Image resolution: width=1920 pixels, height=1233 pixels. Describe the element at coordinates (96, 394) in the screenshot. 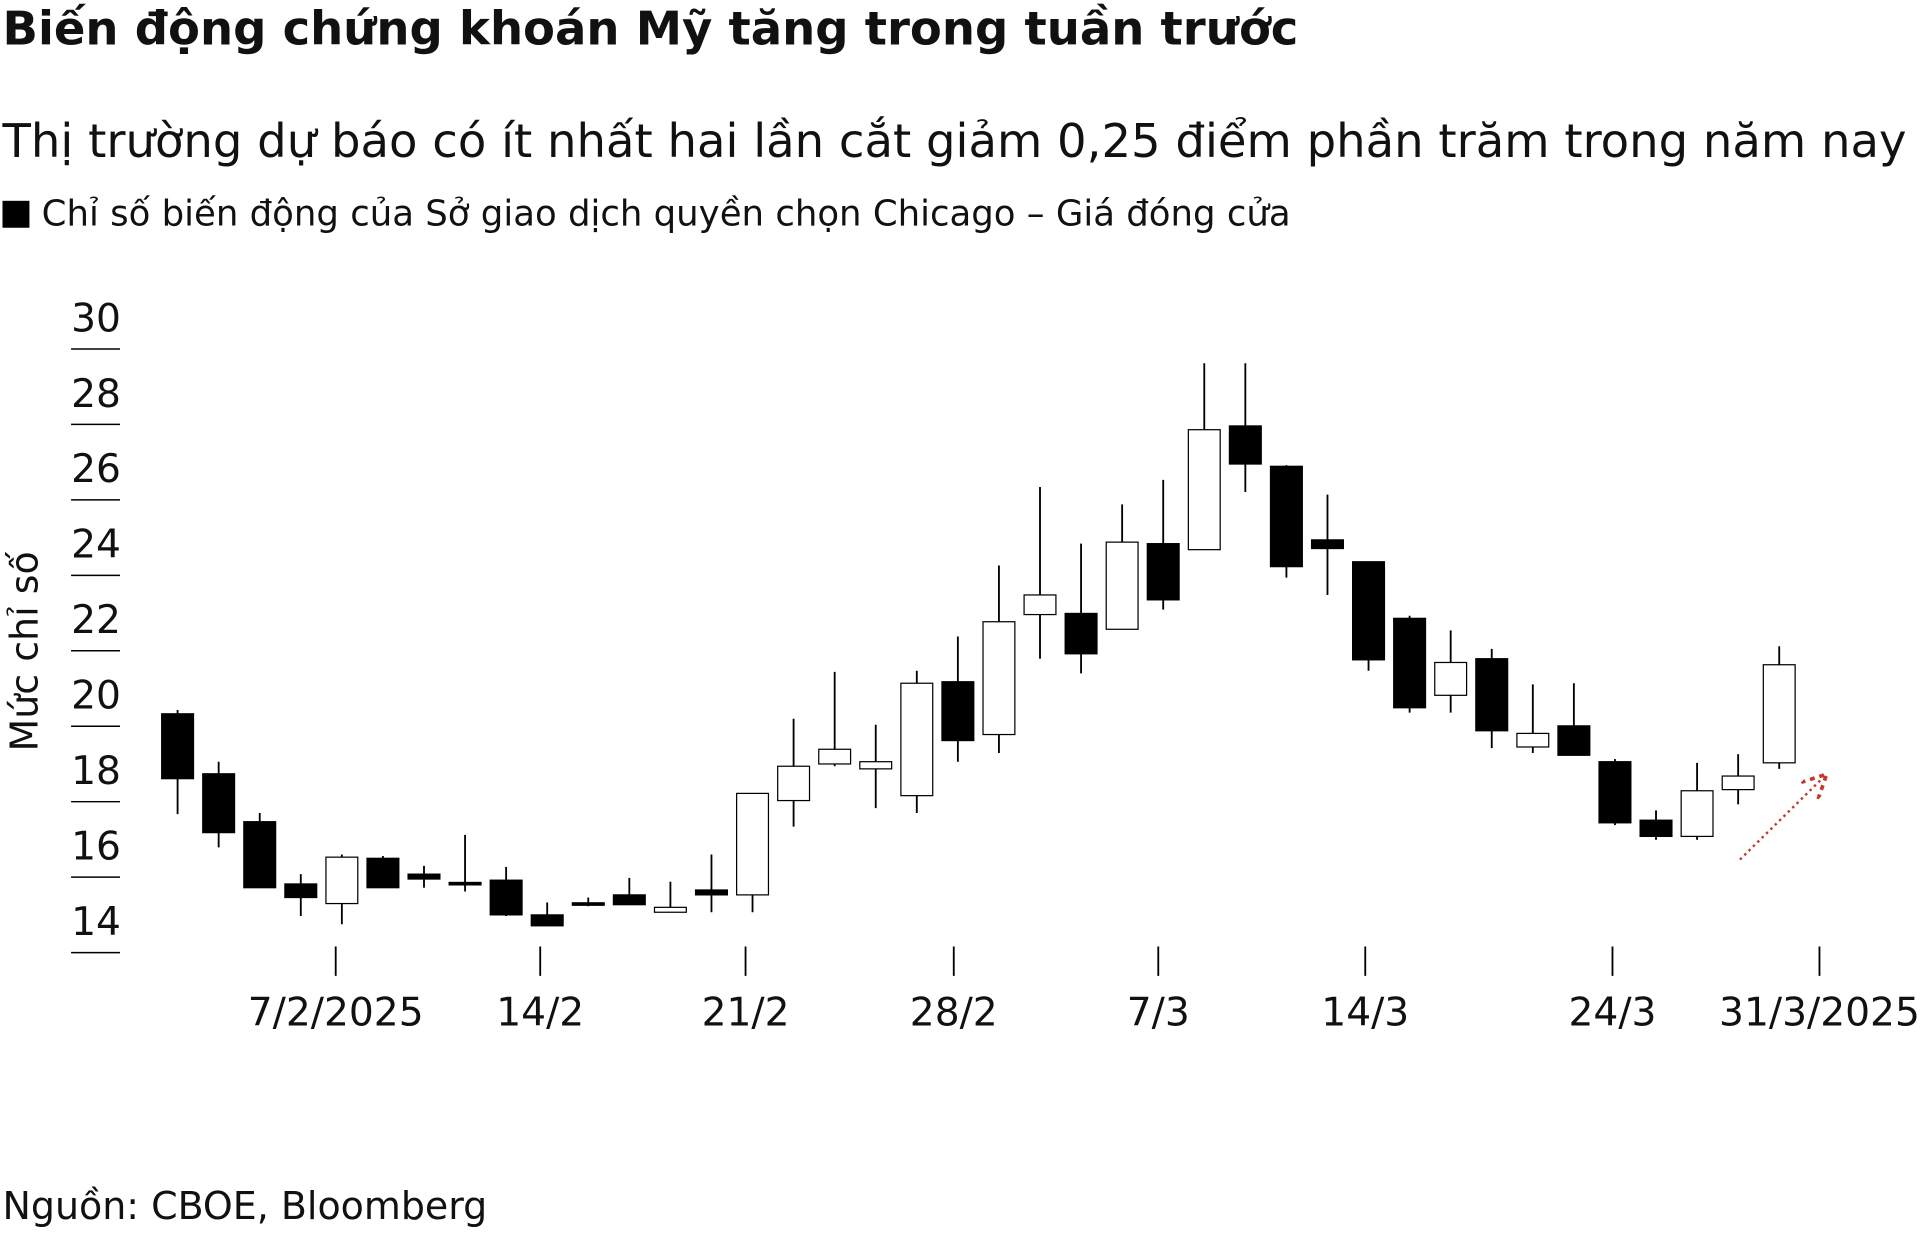

I see `y-tick-label: 28` at that location.